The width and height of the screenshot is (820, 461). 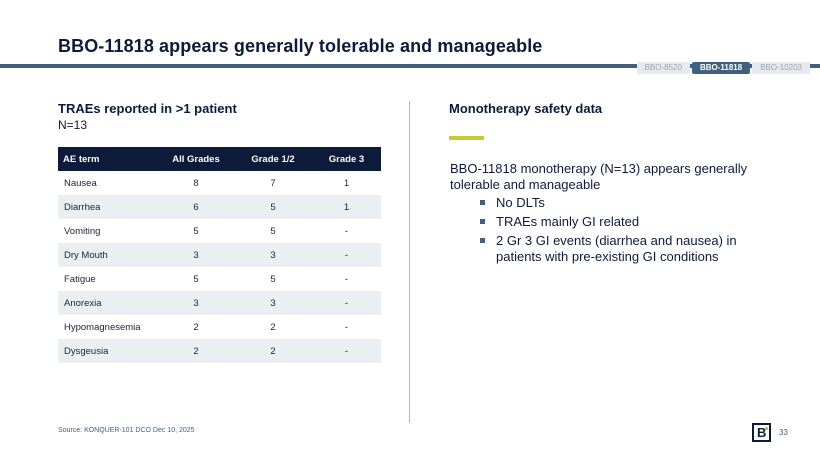 I want to click on ae-term-cell: Vomiting, so click(x=82, y=231).